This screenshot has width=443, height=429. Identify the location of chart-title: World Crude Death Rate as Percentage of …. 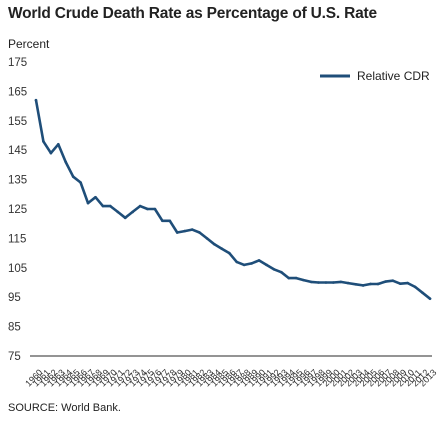
(192, 13).